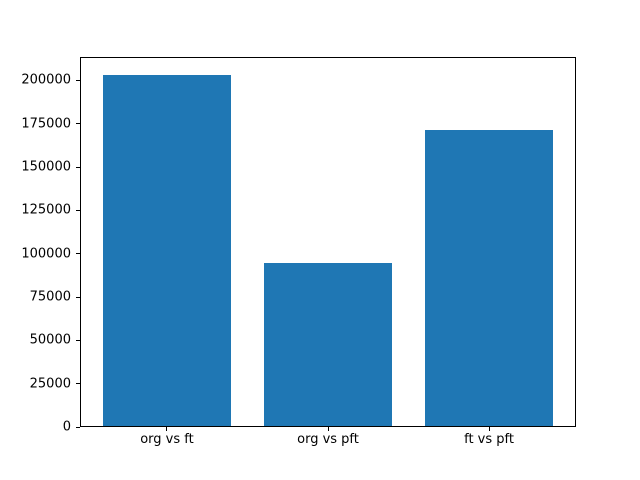  I want to click on y-tick-label: 0, so click(66, 427).